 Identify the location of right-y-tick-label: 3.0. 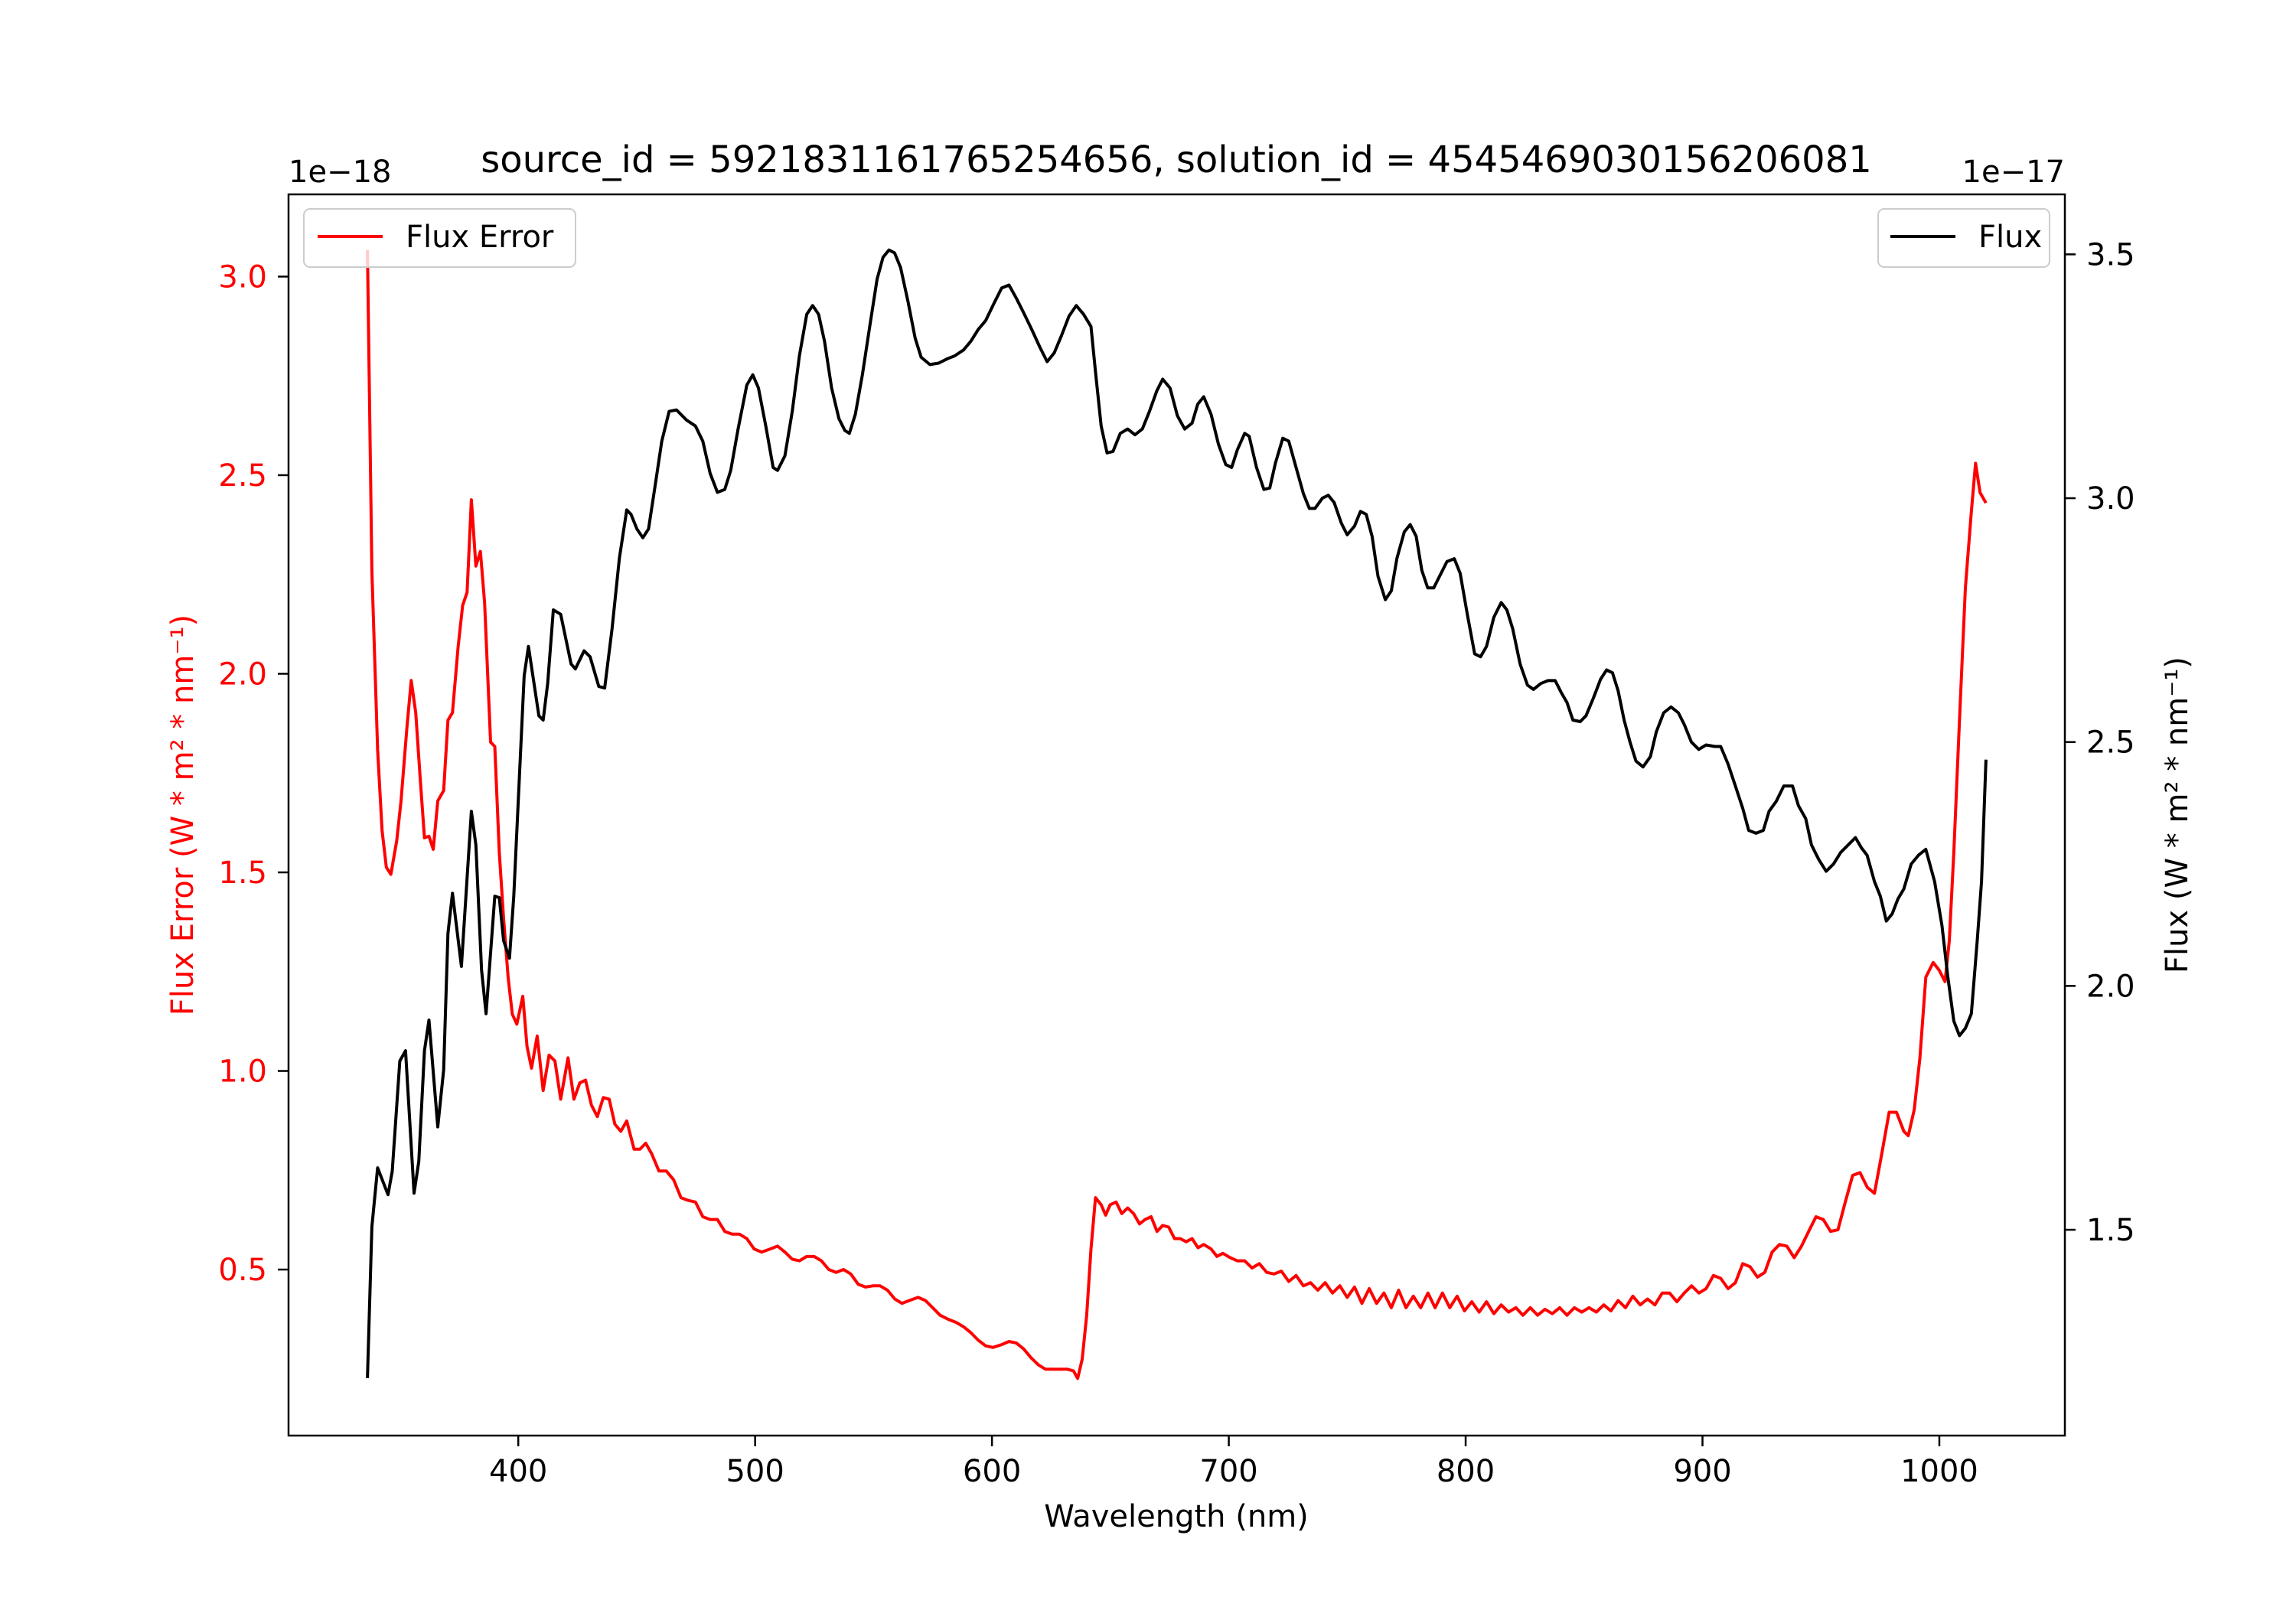
(2110, 499).